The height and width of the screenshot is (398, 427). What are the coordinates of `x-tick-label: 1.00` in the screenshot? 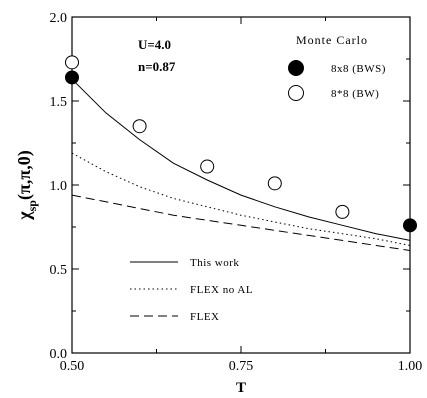 It's located at (410, 366).